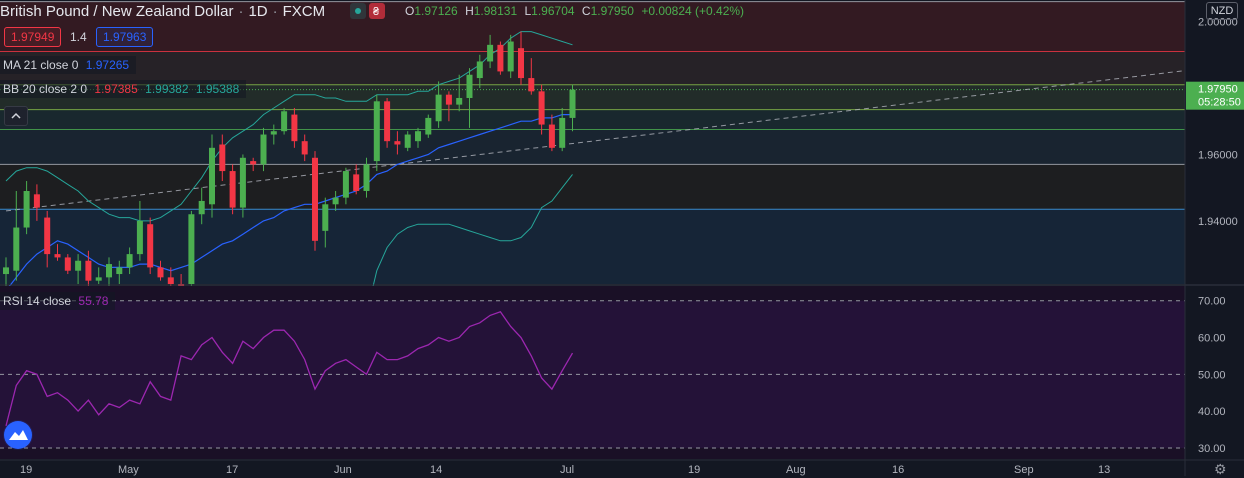  I want to click on close-label: C, so click(586, 11).